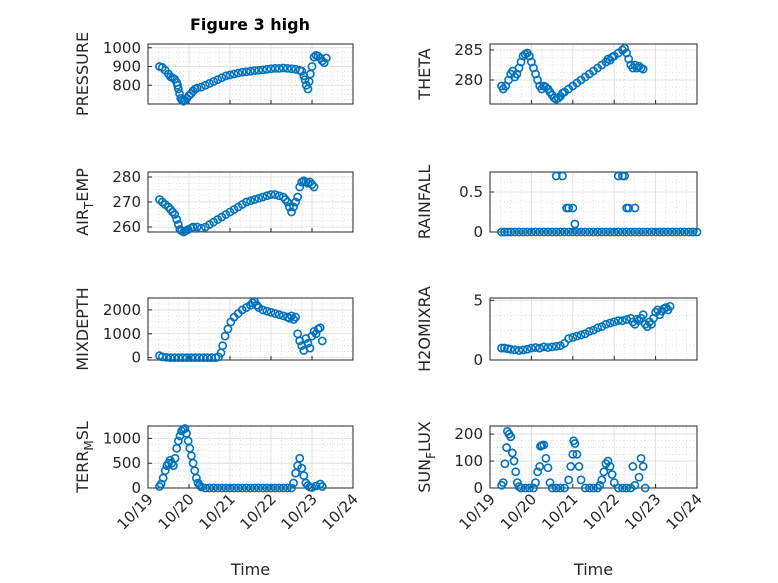 The width and height of the screenshot is (778, 583). What do you see at coordinates (558, 203) in the screenshot?
I see `subplot-rainfall: 0 0.5 RAINFALL` at bounding box center [558, 203].